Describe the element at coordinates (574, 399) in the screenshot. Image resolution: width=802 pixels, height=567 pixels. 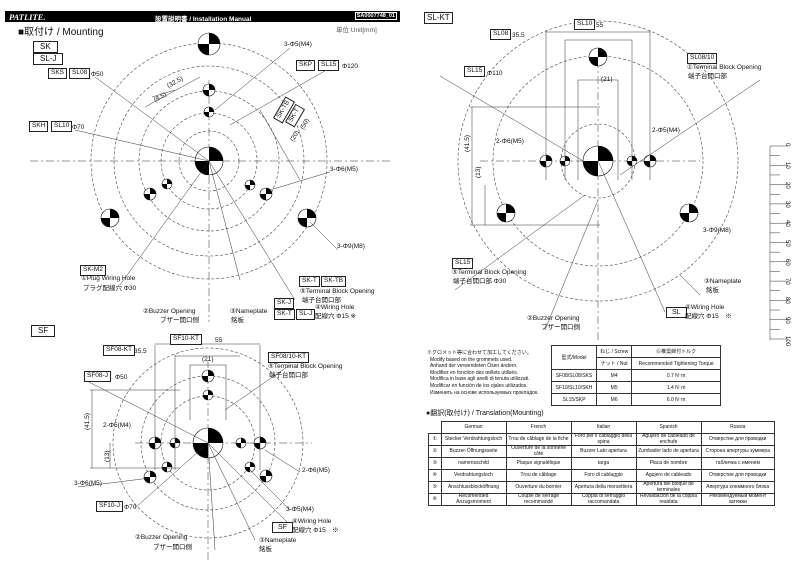
I see `cell-model: SL15/SKP` at that location.